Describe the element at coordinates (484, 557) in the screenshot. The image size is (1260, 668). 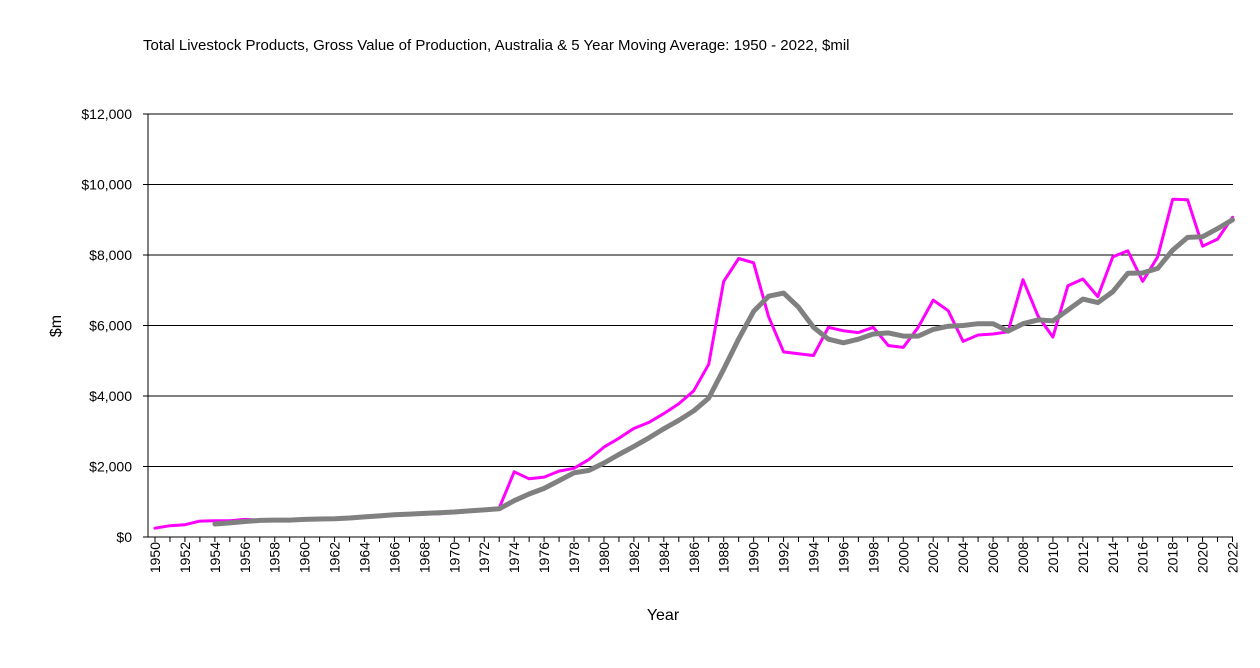
I see `x-tick-label: 1972` at that location.